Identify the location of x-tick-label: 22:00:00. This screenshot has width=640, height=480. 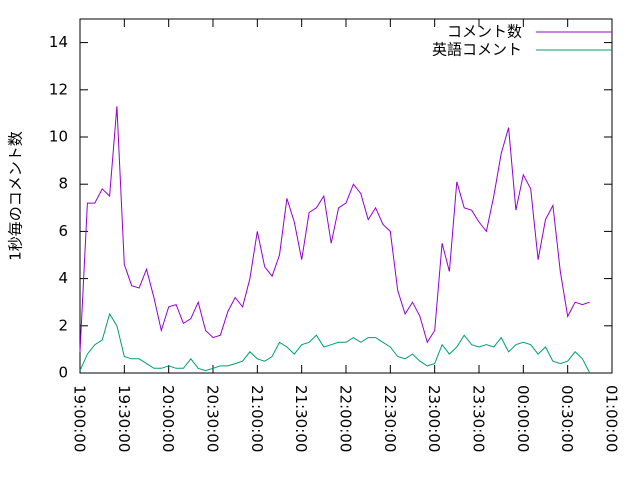
(346, 418).